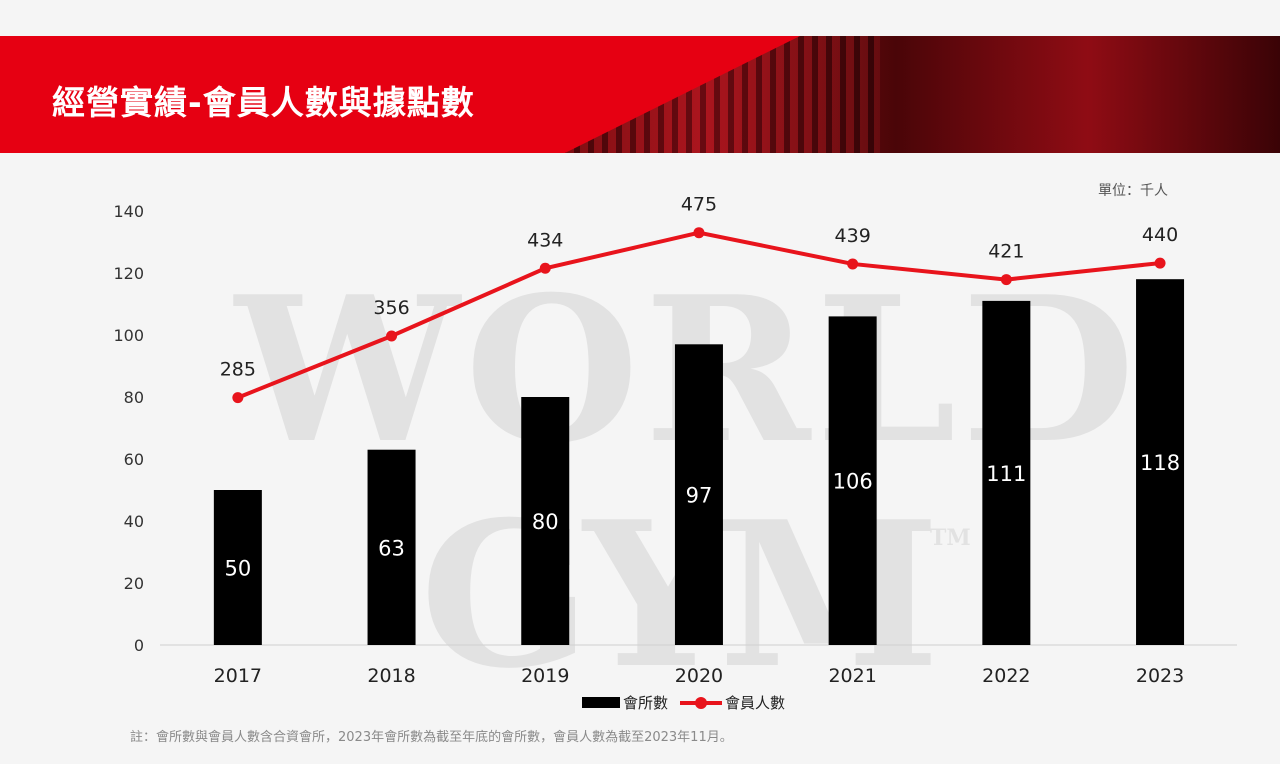  What do you see at coordinates (699, 676) in the screenshot?
I see `x-tick-label: 2020` at bounding box center [699, 676].